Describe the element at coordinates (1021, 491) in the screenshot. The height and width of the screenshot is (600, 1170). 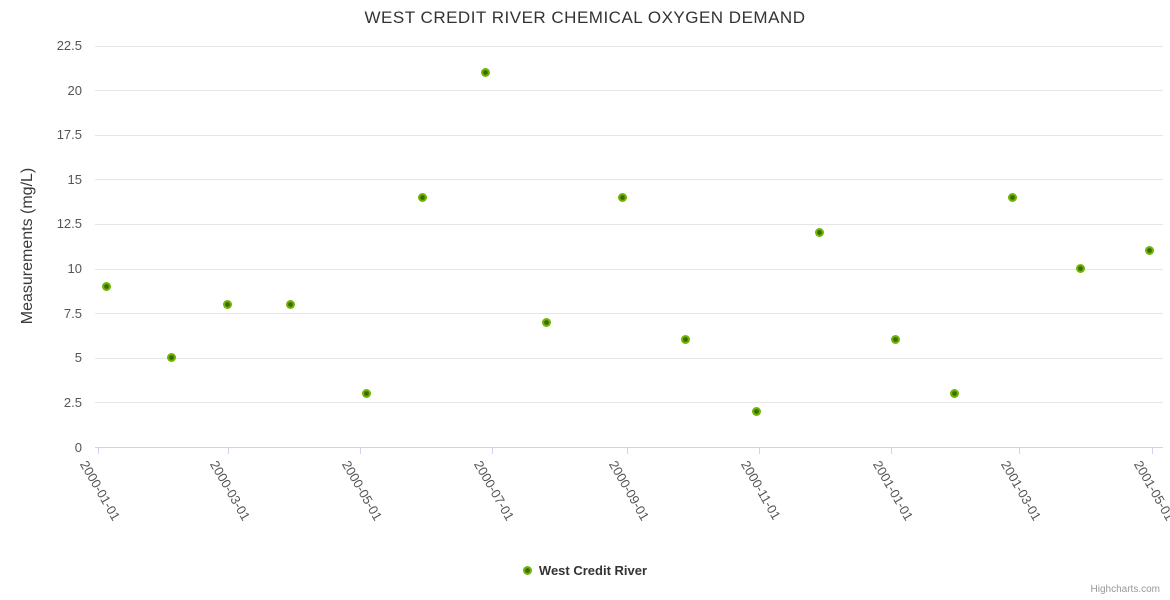
I see `x-axis-label: 2001-03-01` at that location.